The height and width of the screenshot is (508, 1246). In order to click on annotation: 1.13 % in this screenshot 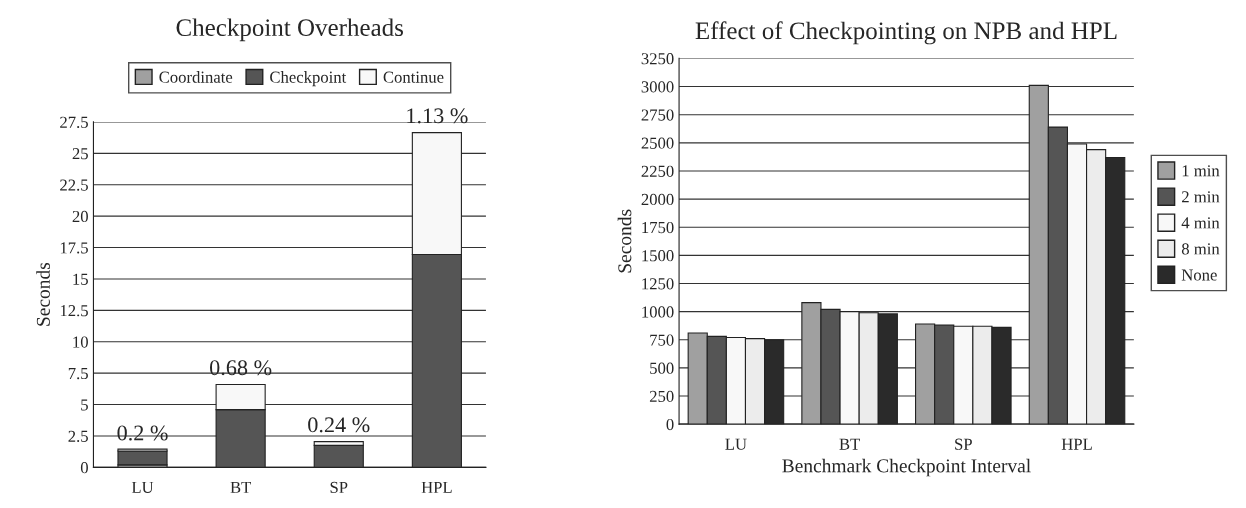, I will do `click(437, 116)`.